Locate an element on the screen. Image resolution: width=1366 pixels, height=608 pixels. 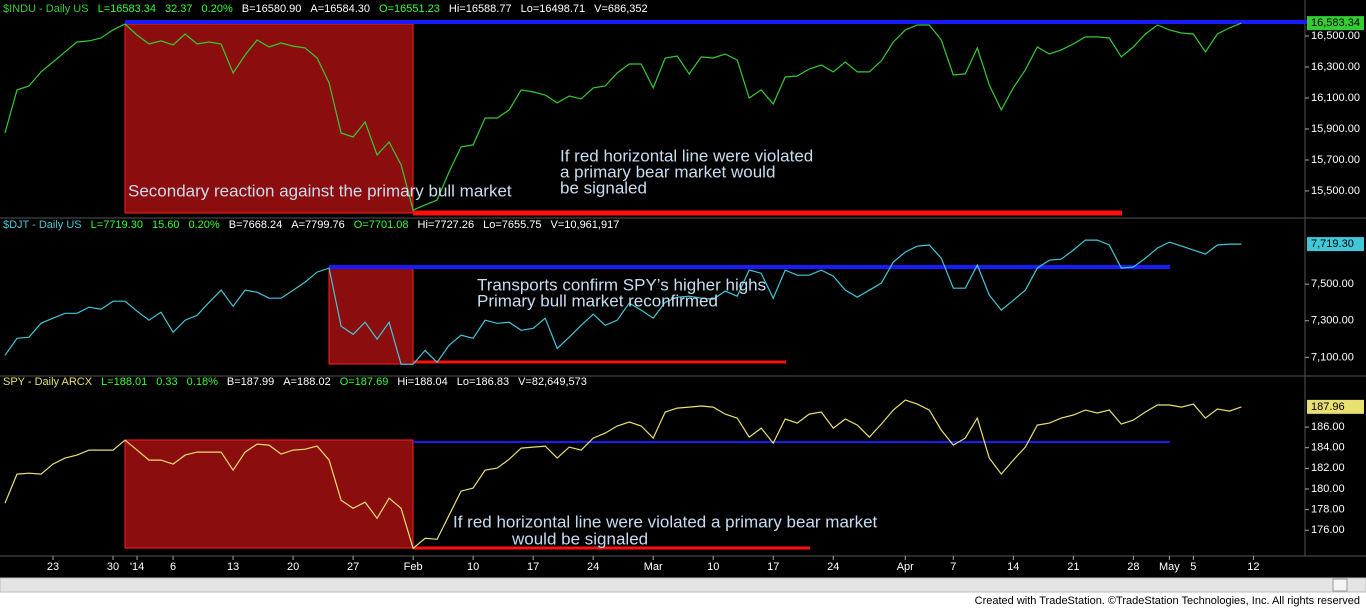
header-field: O=187.69 is located at coordinates (364, 382).